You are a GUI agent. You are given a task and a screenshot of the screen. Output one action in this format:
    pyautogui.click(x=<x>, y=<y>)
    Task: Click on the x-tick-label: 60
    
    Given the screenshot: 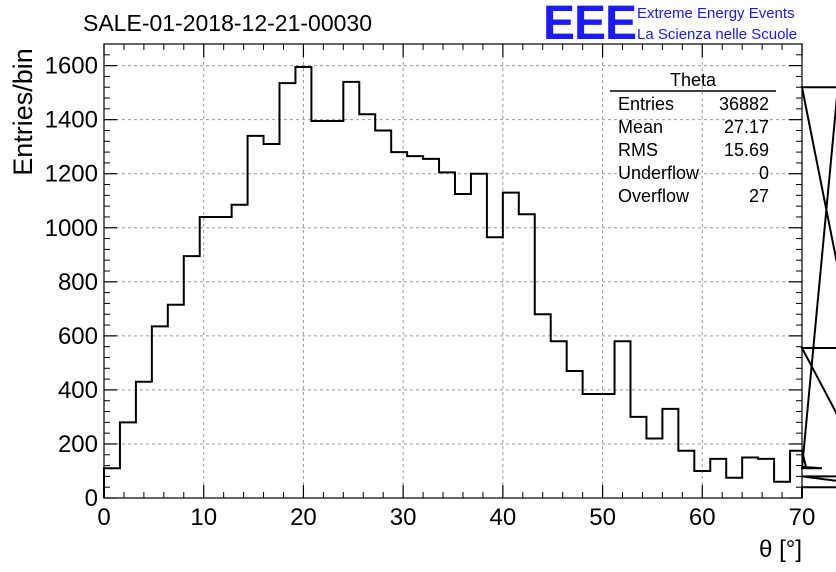 What is the action you would take?
    pyautogui.click(x=702, y=517)
    